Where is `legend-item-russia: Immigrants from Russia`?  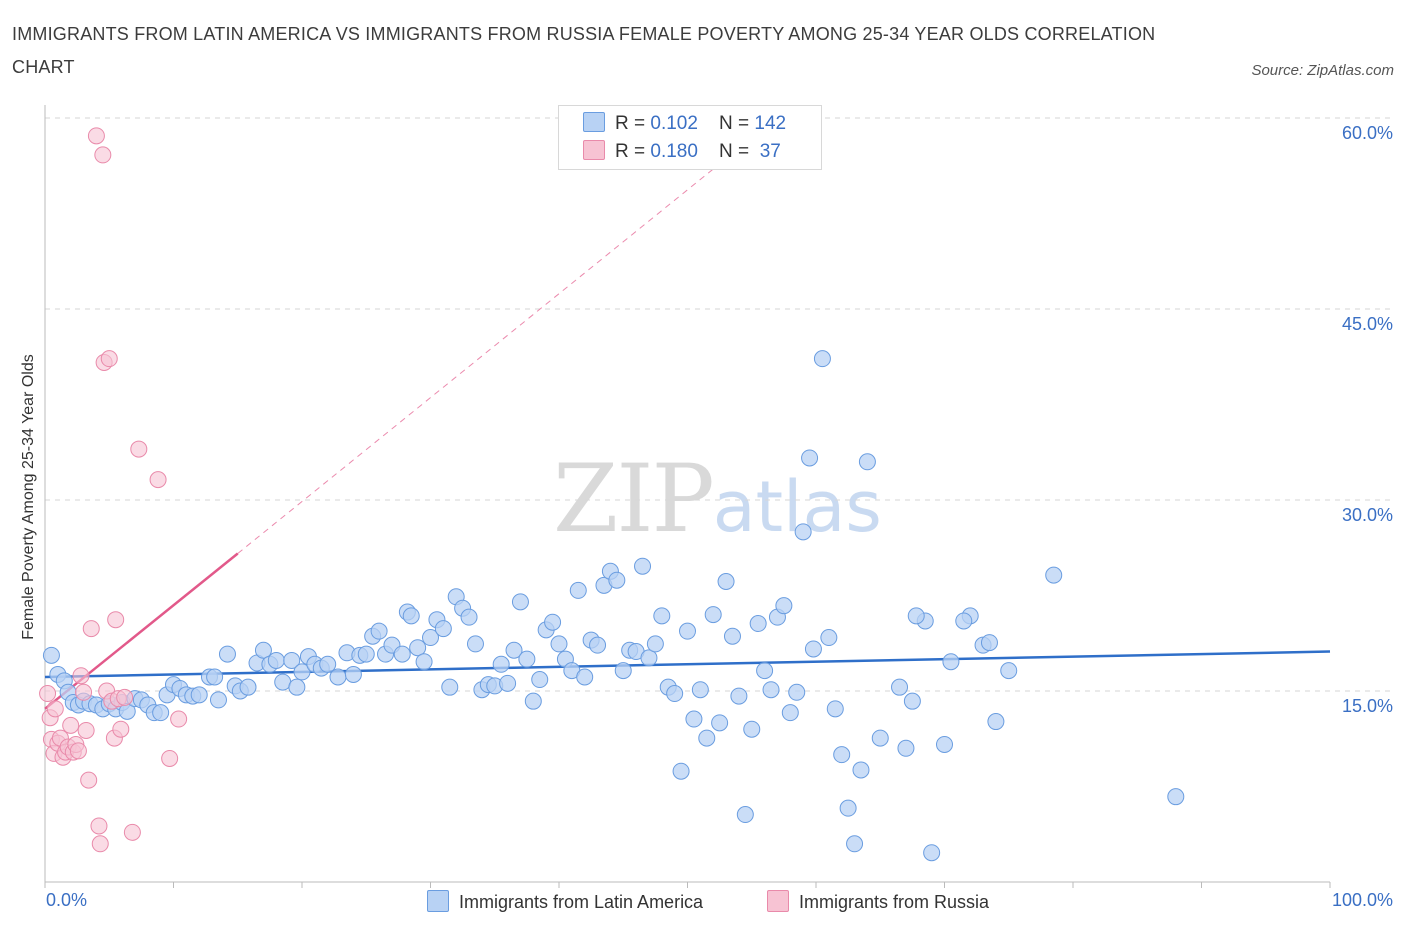
legend-item-russia: Immigrants from Russia is located at coordinates (878, 902).